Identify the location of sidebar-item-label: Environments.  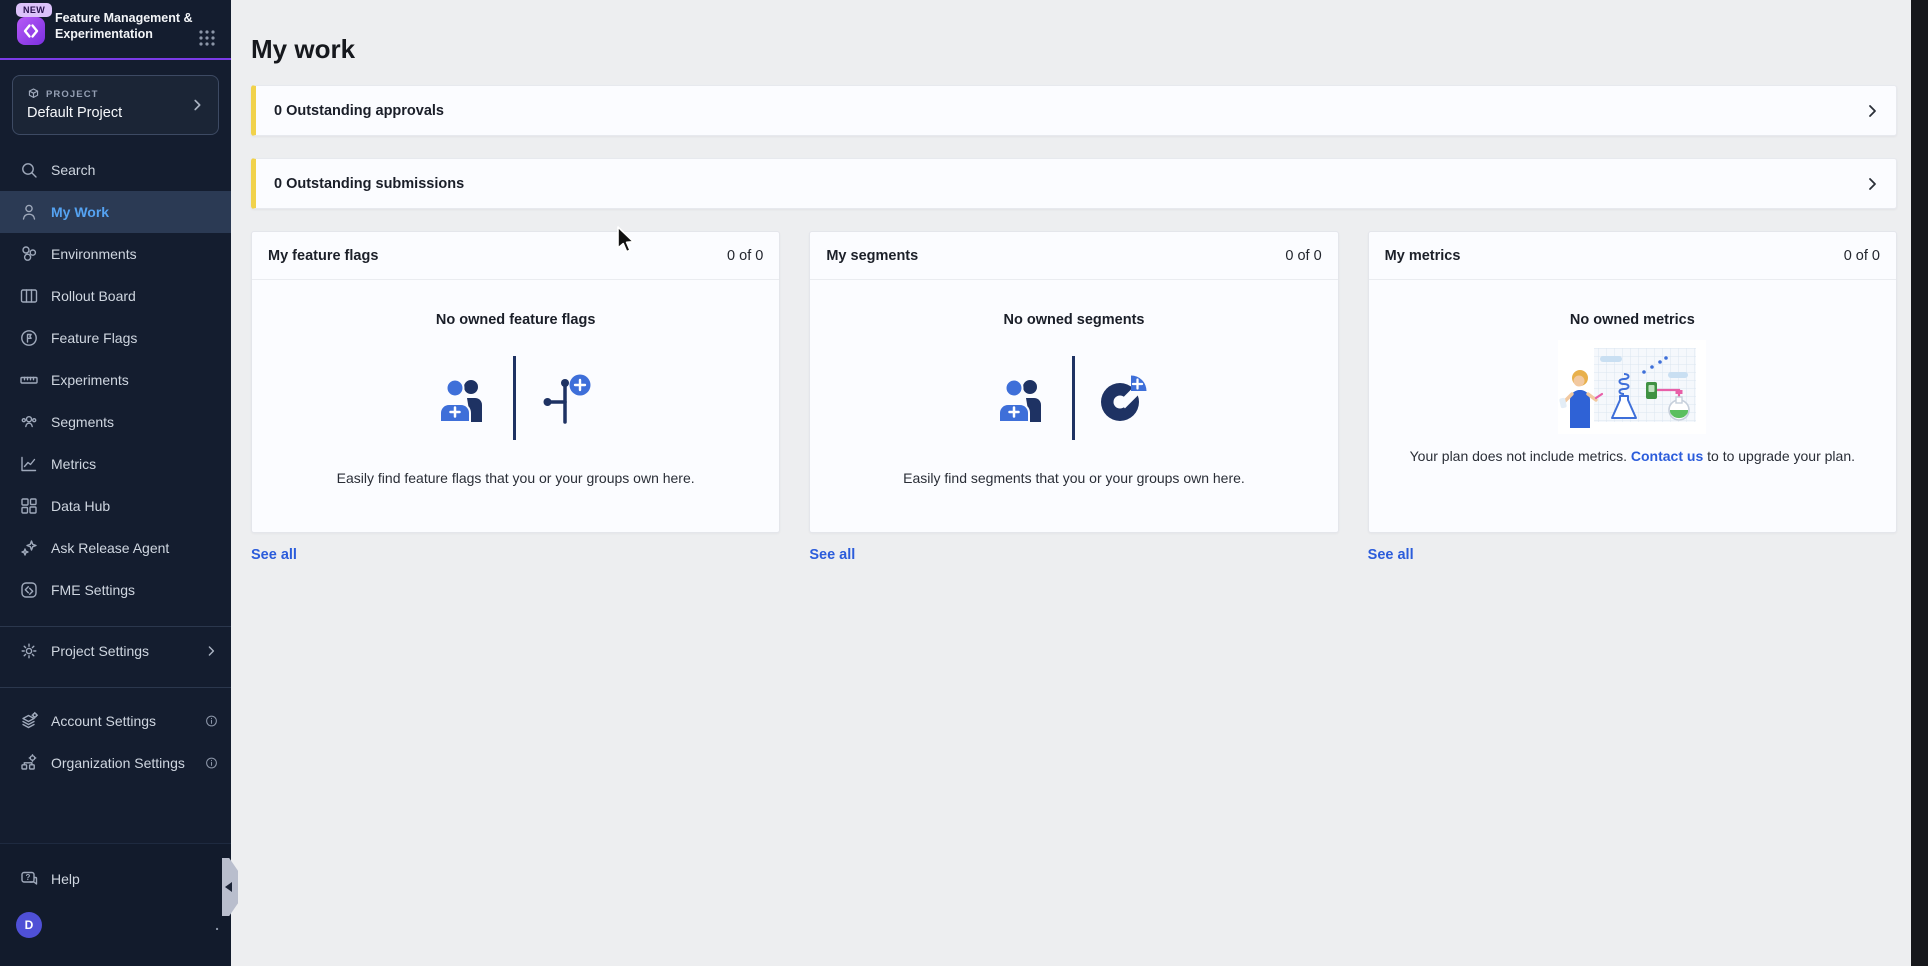
(94, 254).